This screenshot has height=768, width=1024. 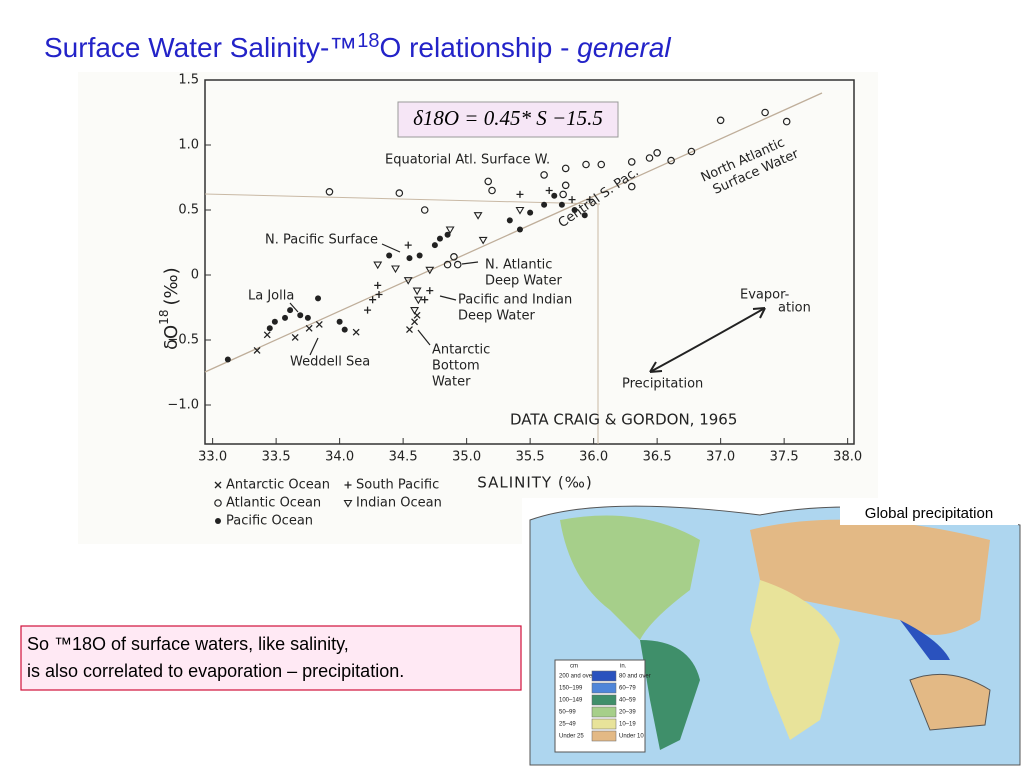 What do you see at coordinates (269, 521) in the screenshot?
I see `legend-label: Pacific Ocean` at bounding box center [269, 521].